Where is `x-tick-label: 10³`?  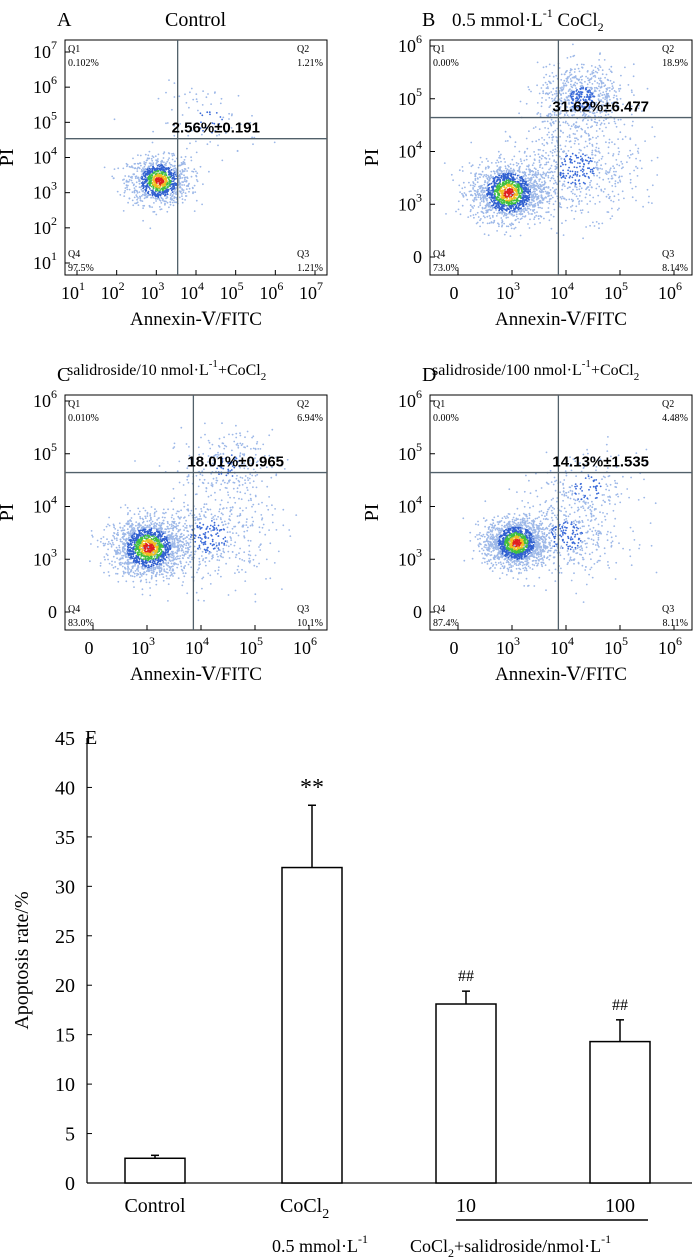 x-tick-label: 10³ is located at coordinates (508, 291).